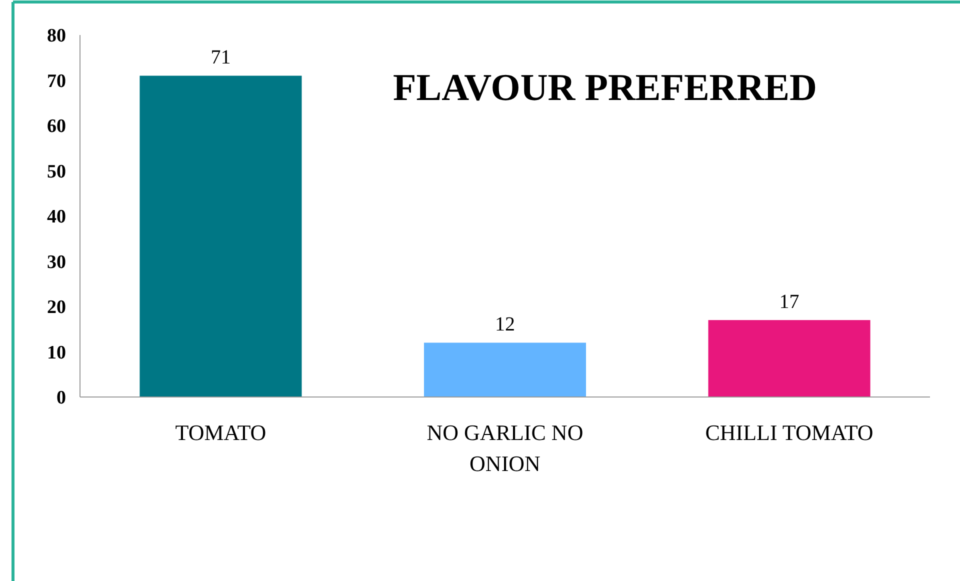  Describe the element at coordinates (605, 88) in the screenshot. I see `text: FLAVOUR PREFERRED` at that location.